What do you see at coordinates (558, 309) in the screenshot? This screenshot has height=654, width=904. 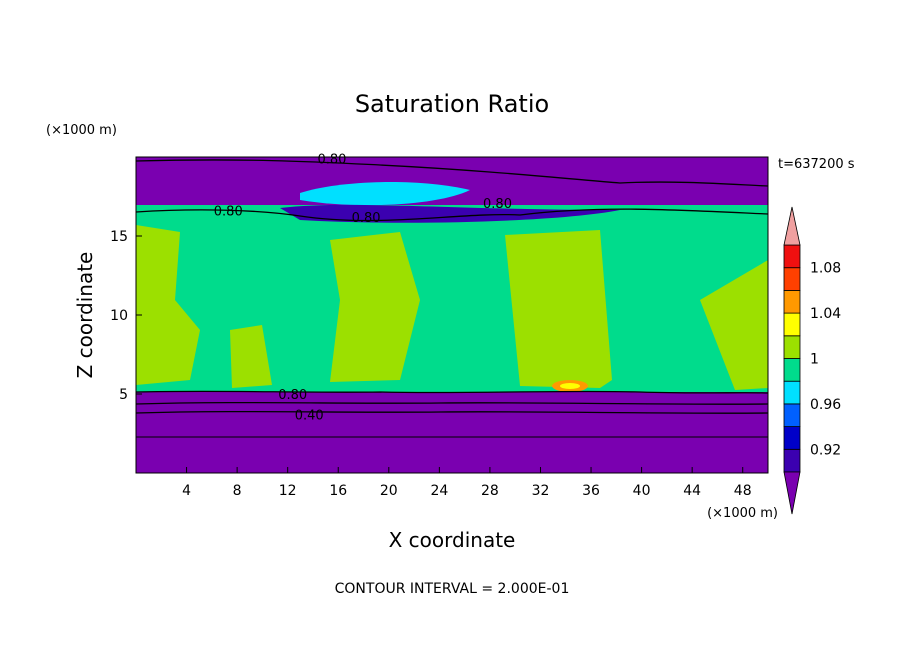 I see `field-cloud-region-right` at bounding box center [558, 309].